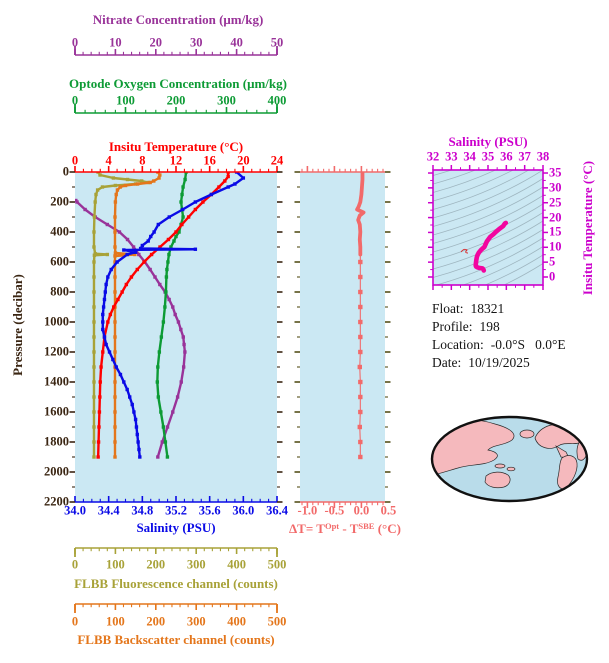  What do you see at coordinates (160, 315) in the screenshot?
I see `profile-curves` at bounding box center [160, 315].